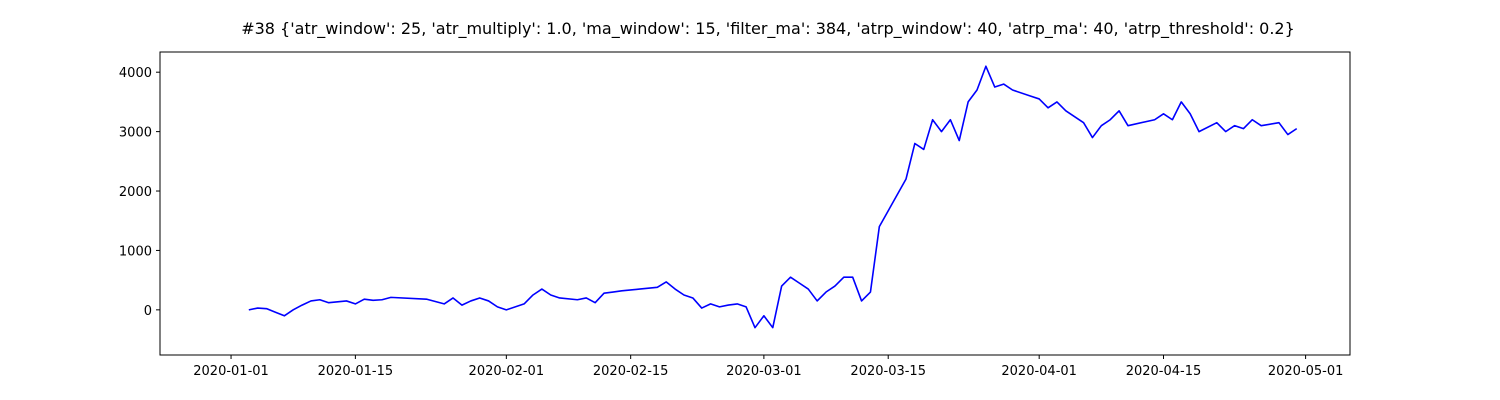 Image resolution: width=1500 pixels, height=400 pixels. Describe the element at coordinates (507, 371) in the screenshot. I see `x-tick-label: 2020-02-01` at that location.